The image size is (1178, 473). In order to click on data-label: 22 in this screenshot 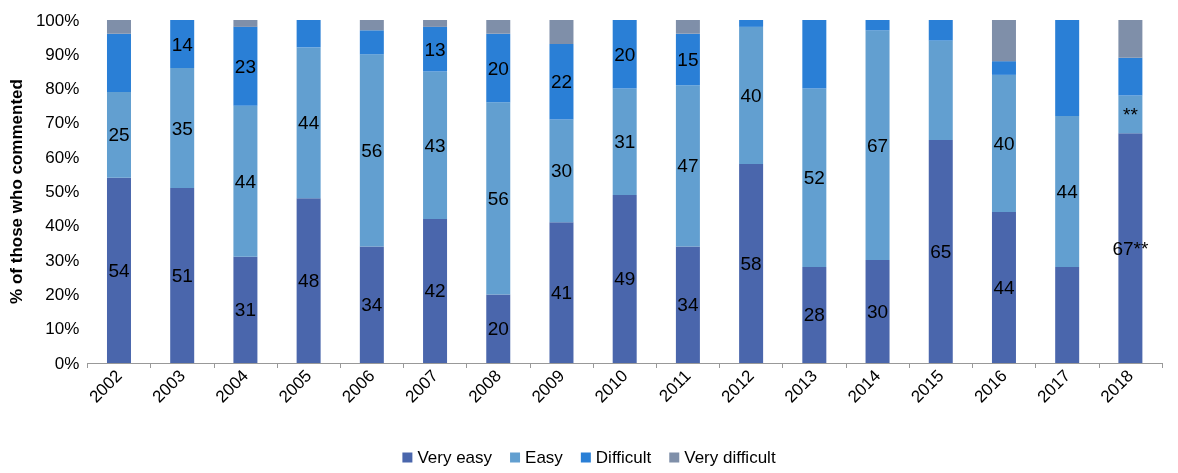, I will do `click(561, 82)`.